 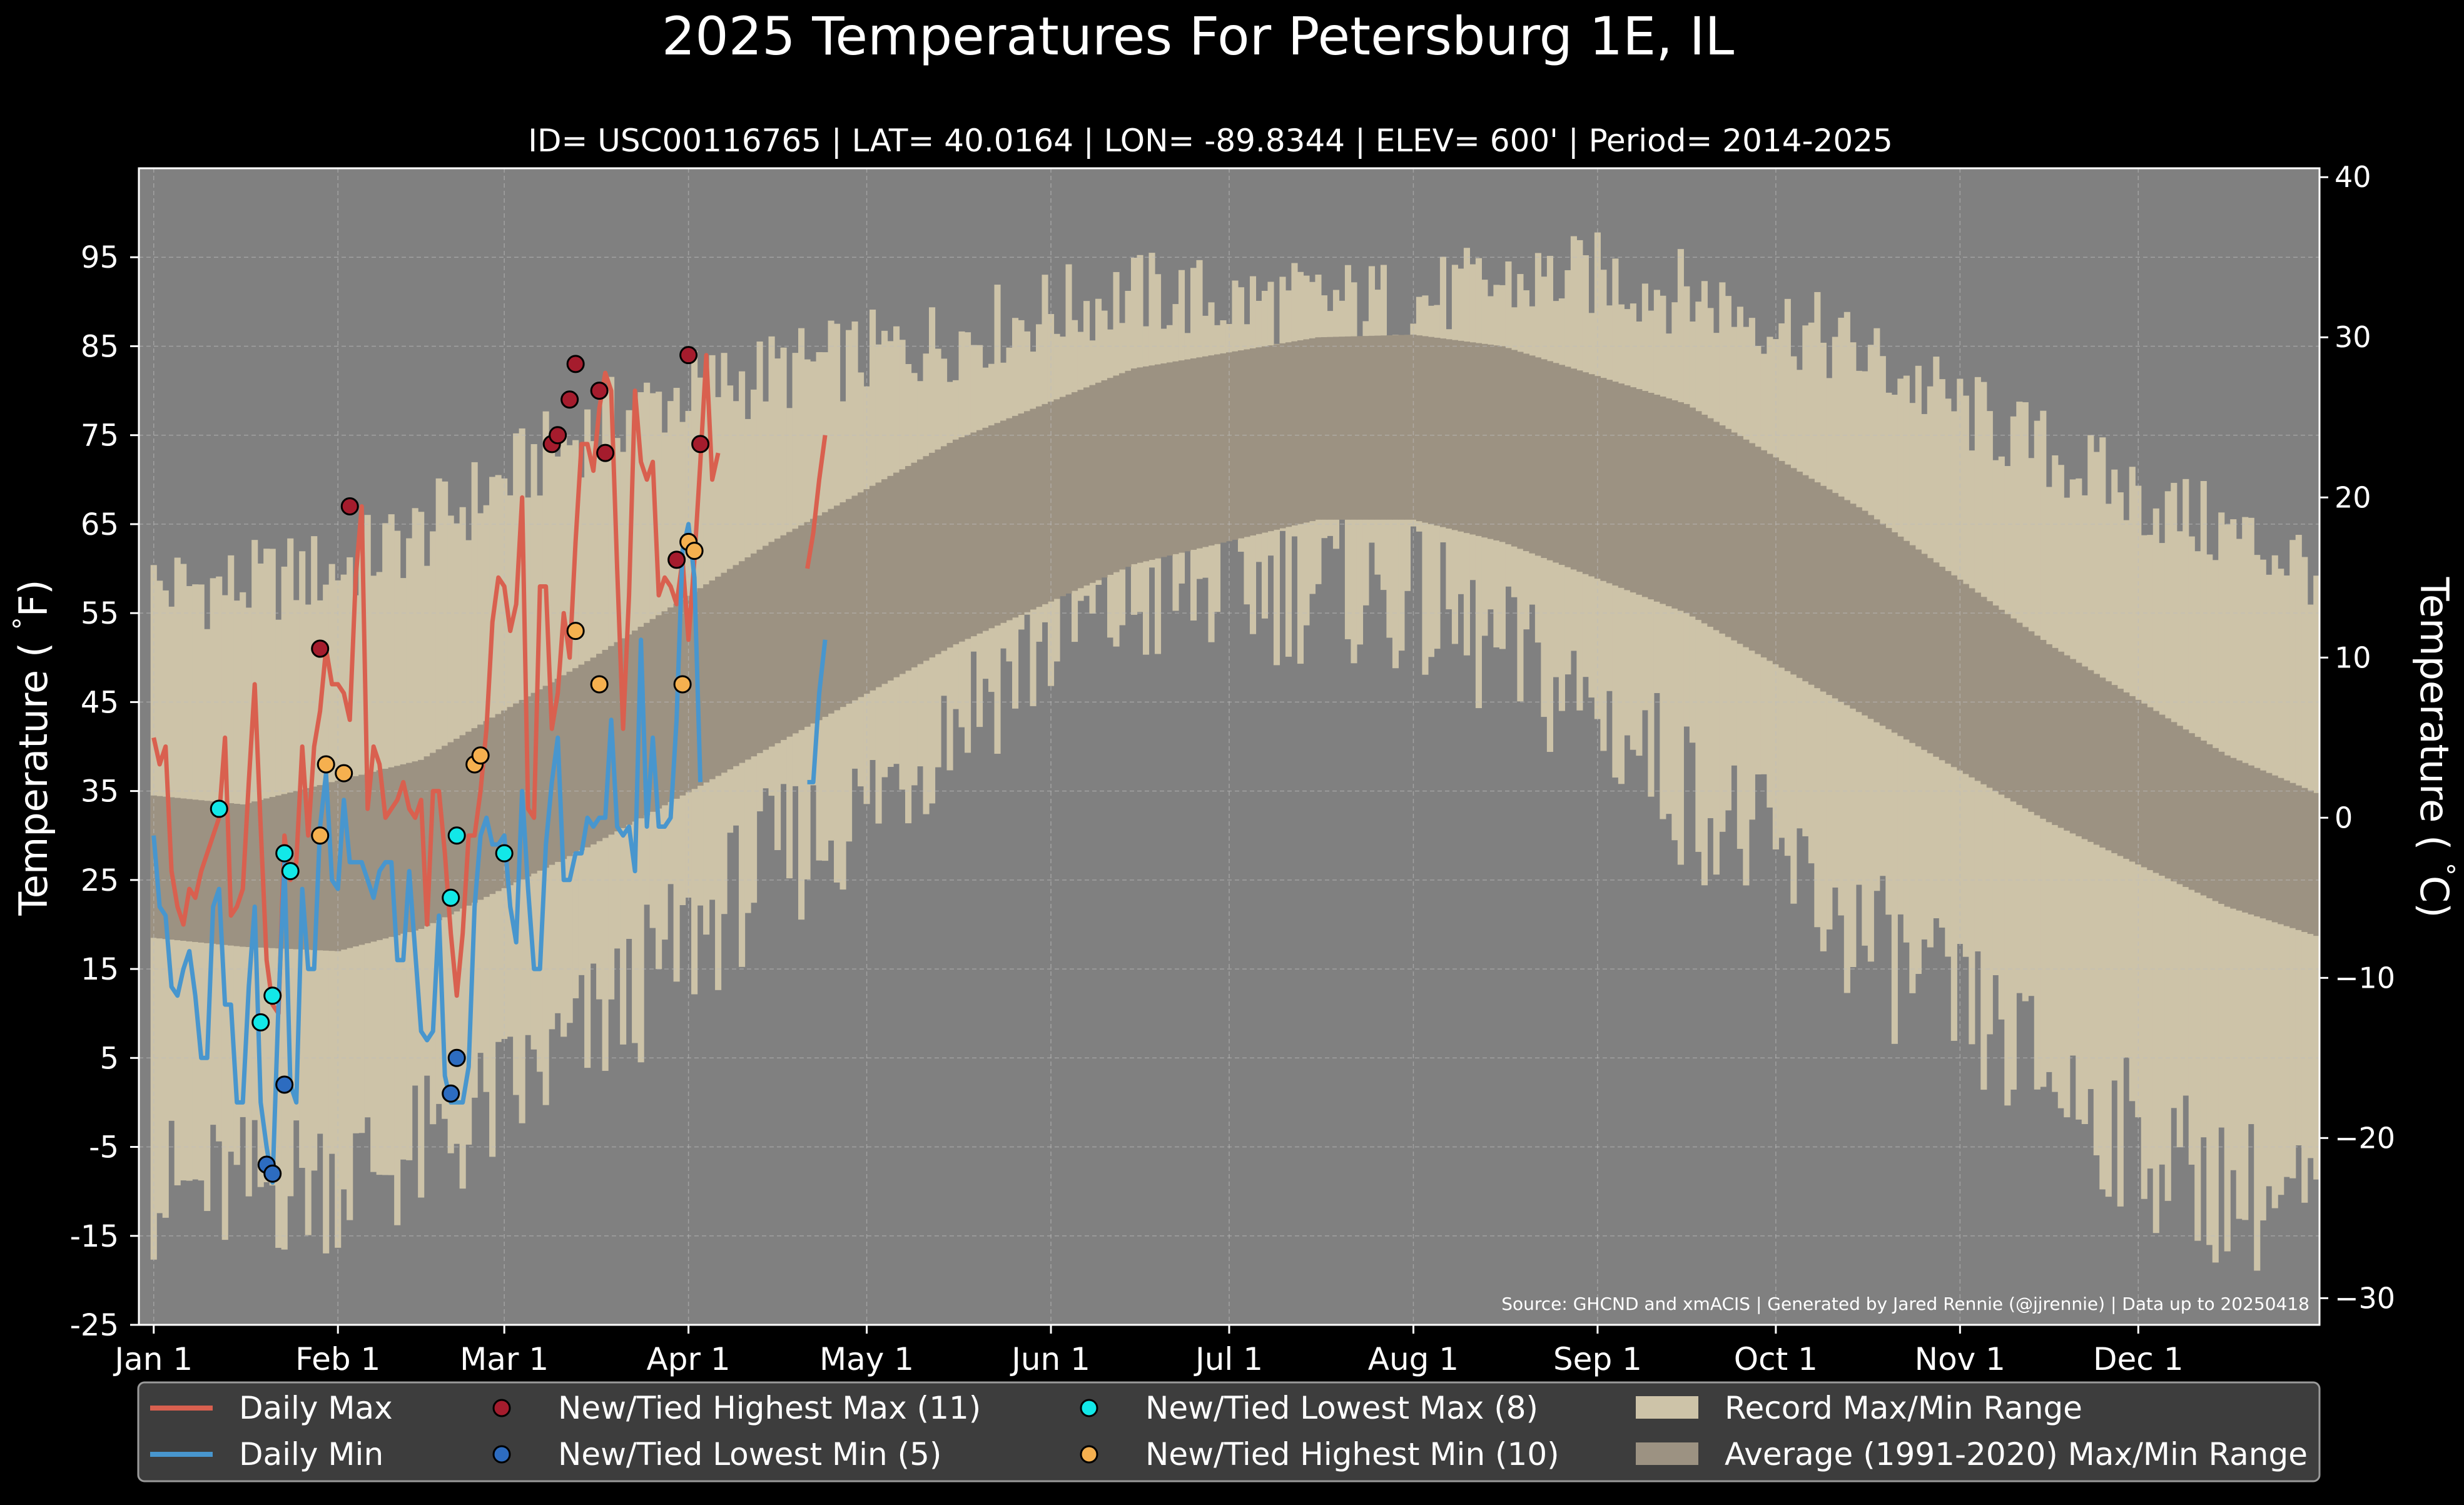 What do you see at coordinates (100, 436) in the screenshot?
I see `y-tick-label-f: 75` at bounding box center [100, 436].